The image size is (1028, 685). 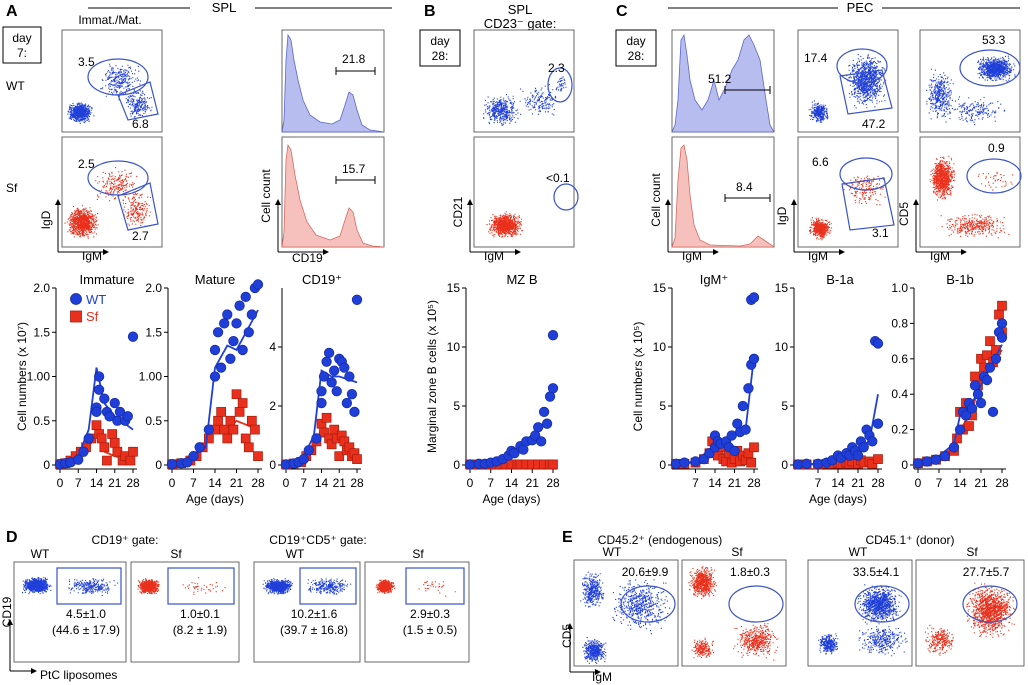 I want to click on panel-b-dot-axes: CD21 IgM, so click(x=486, y=229).